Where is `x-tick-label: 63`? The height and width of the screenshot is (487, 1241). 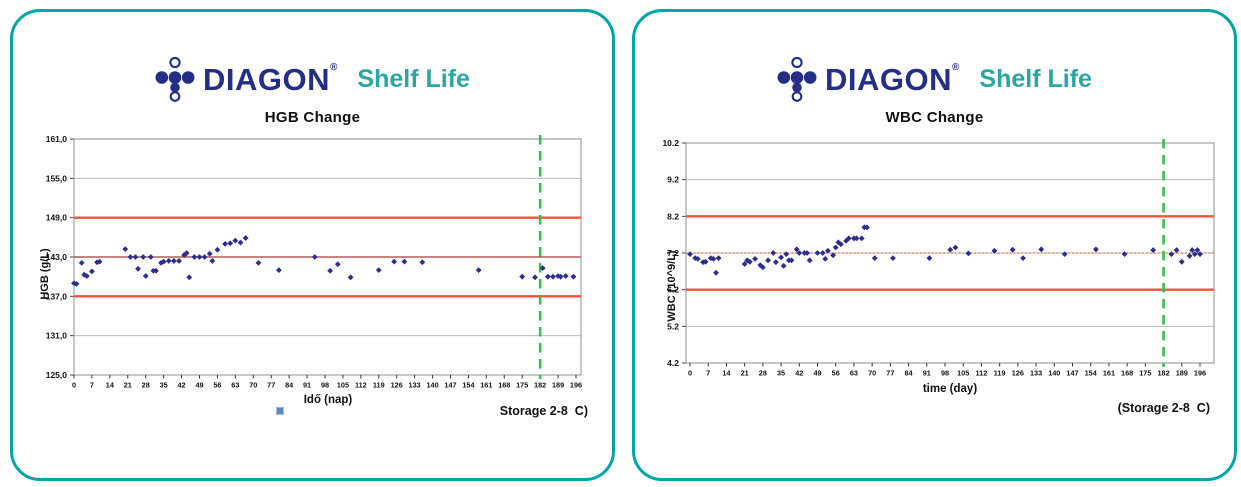 x-tick-label: 63 is located at coordinates (854, 373).